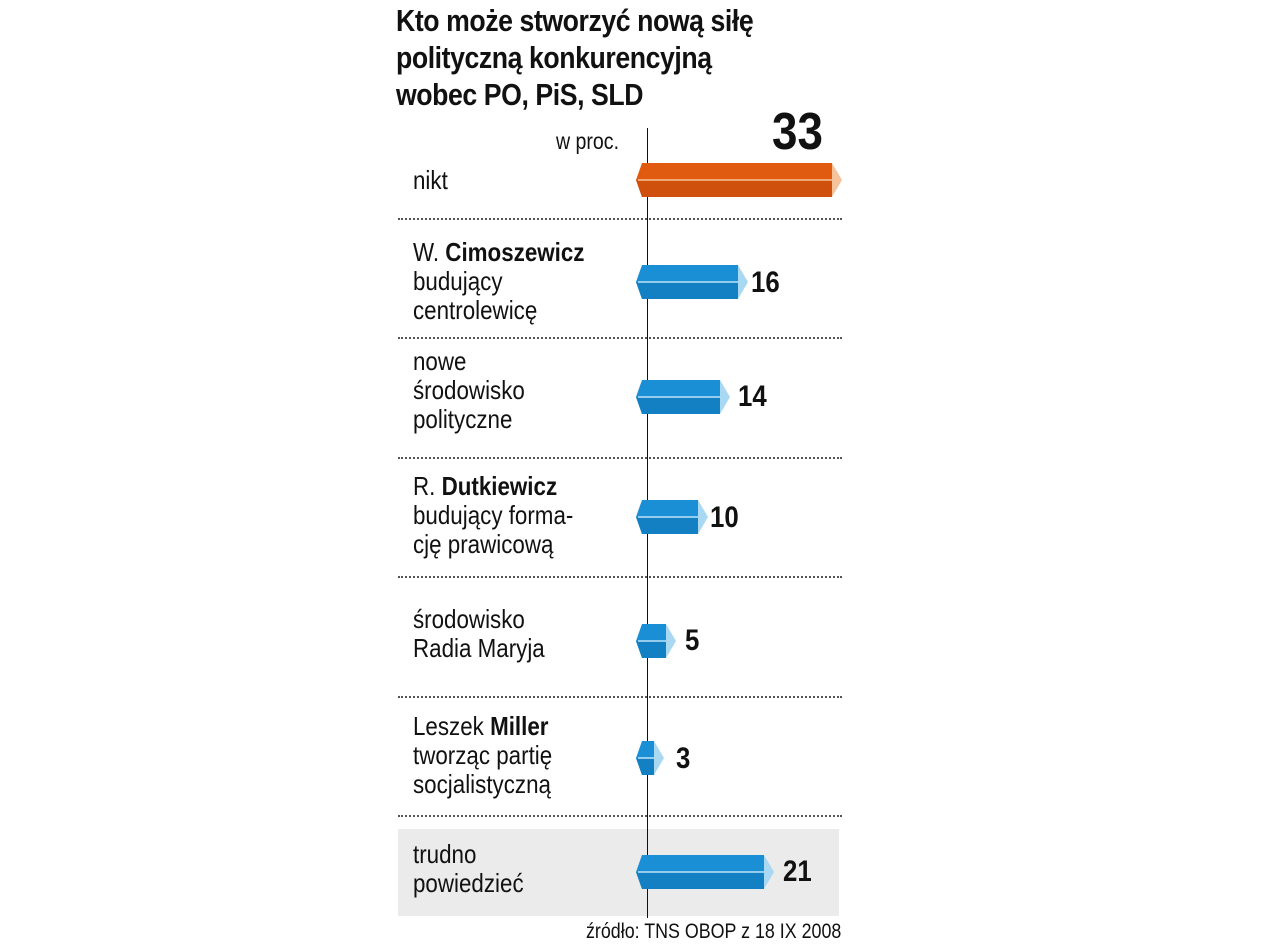 This screenshot has height=946, width=1277. Describe the element at coordinates (468, 868) in the screenshot. I see `row-label-trudno-powiedziec: trudno powiedzieć` at that location.